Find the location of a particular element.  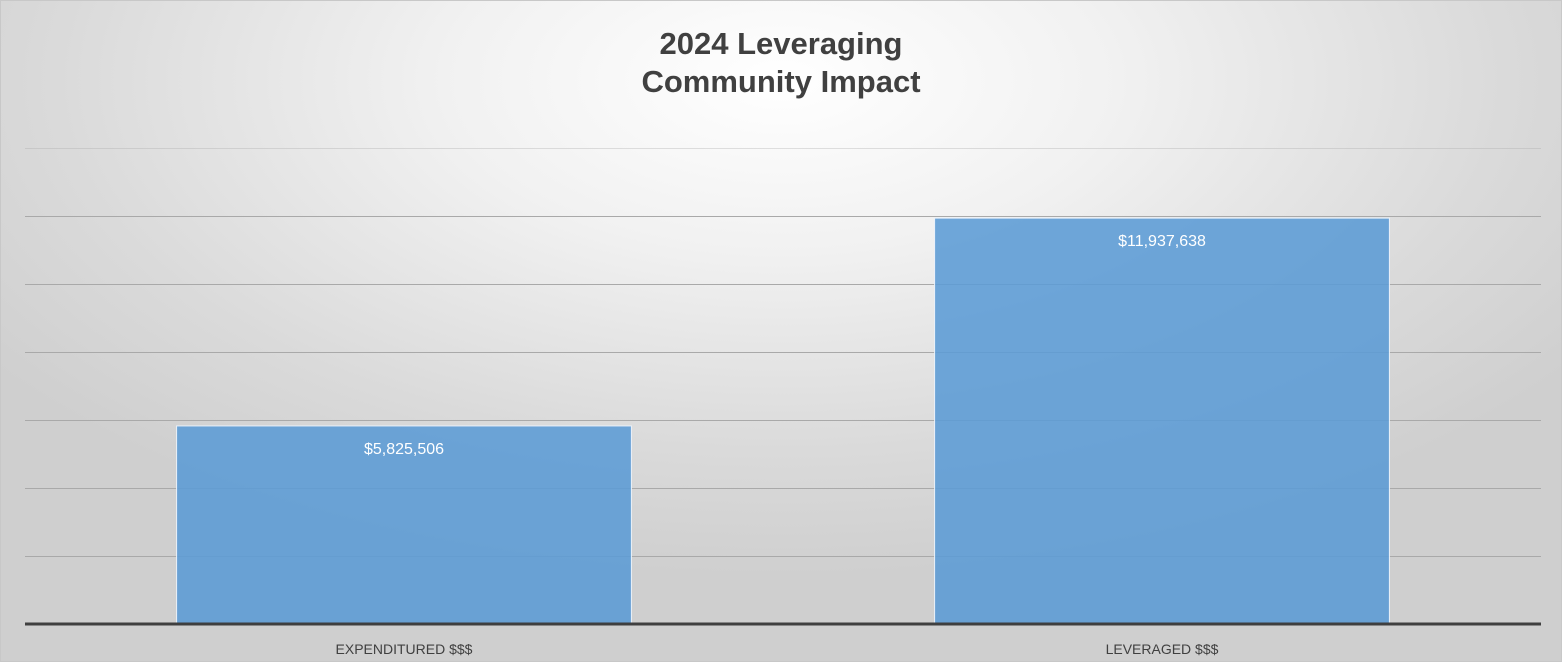

data-label-1: $5,825,506 is located at coordinates (404, 449).